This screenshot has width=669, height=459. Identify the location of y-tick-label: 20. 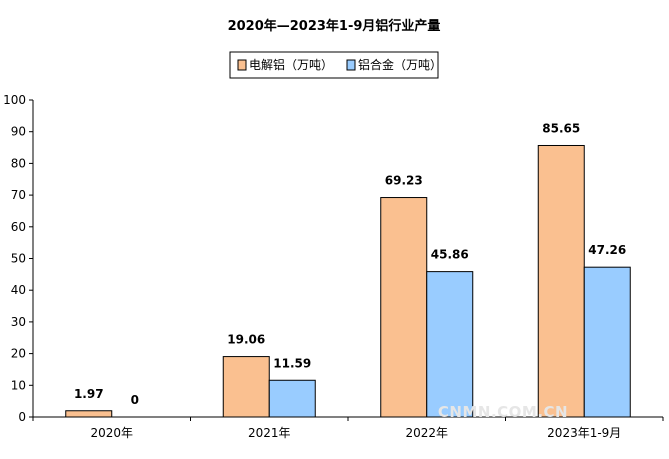
(18, 354).